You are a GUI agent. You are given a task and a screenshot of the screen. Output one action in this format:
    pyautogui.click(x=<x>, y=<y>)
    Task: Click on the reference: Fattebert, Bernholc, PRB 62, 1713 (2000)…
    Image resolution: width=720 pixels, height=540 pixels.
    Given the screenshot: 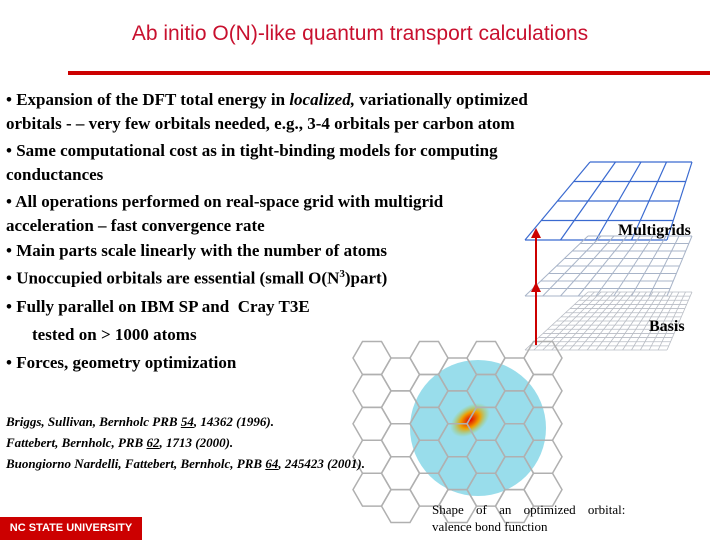 What is the action you would take?
    pyautogui.click(x=120, y=442)
    